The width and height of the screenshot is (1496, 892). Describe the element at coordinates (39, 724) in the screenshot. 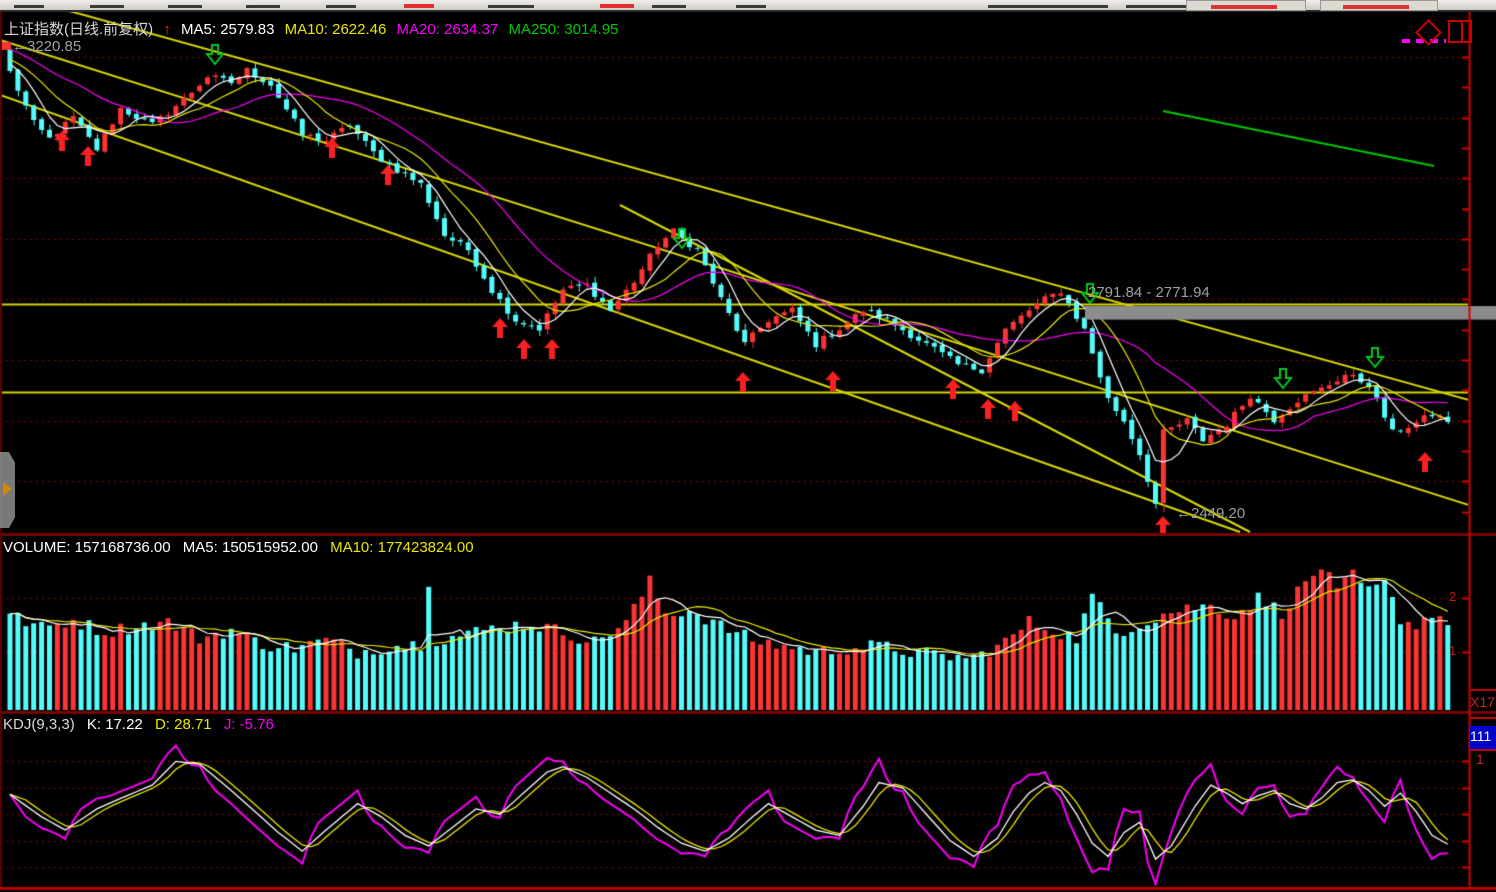

I see `kdj-name: KDJ(9,3,3)` at that location.